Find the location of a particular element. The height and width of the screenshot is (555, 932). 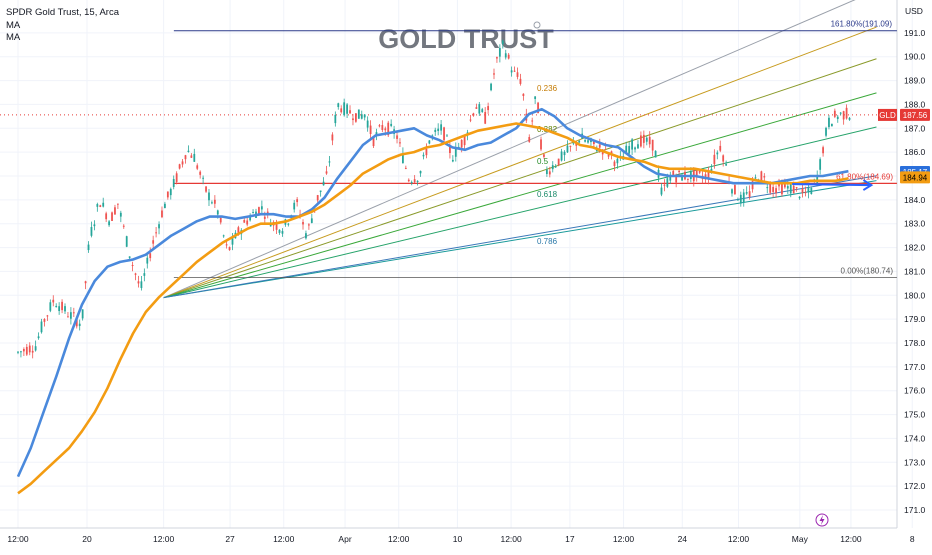

symbol-title: SPDR Gold Trust, 15, Arca is located at coordinates (62, 12).